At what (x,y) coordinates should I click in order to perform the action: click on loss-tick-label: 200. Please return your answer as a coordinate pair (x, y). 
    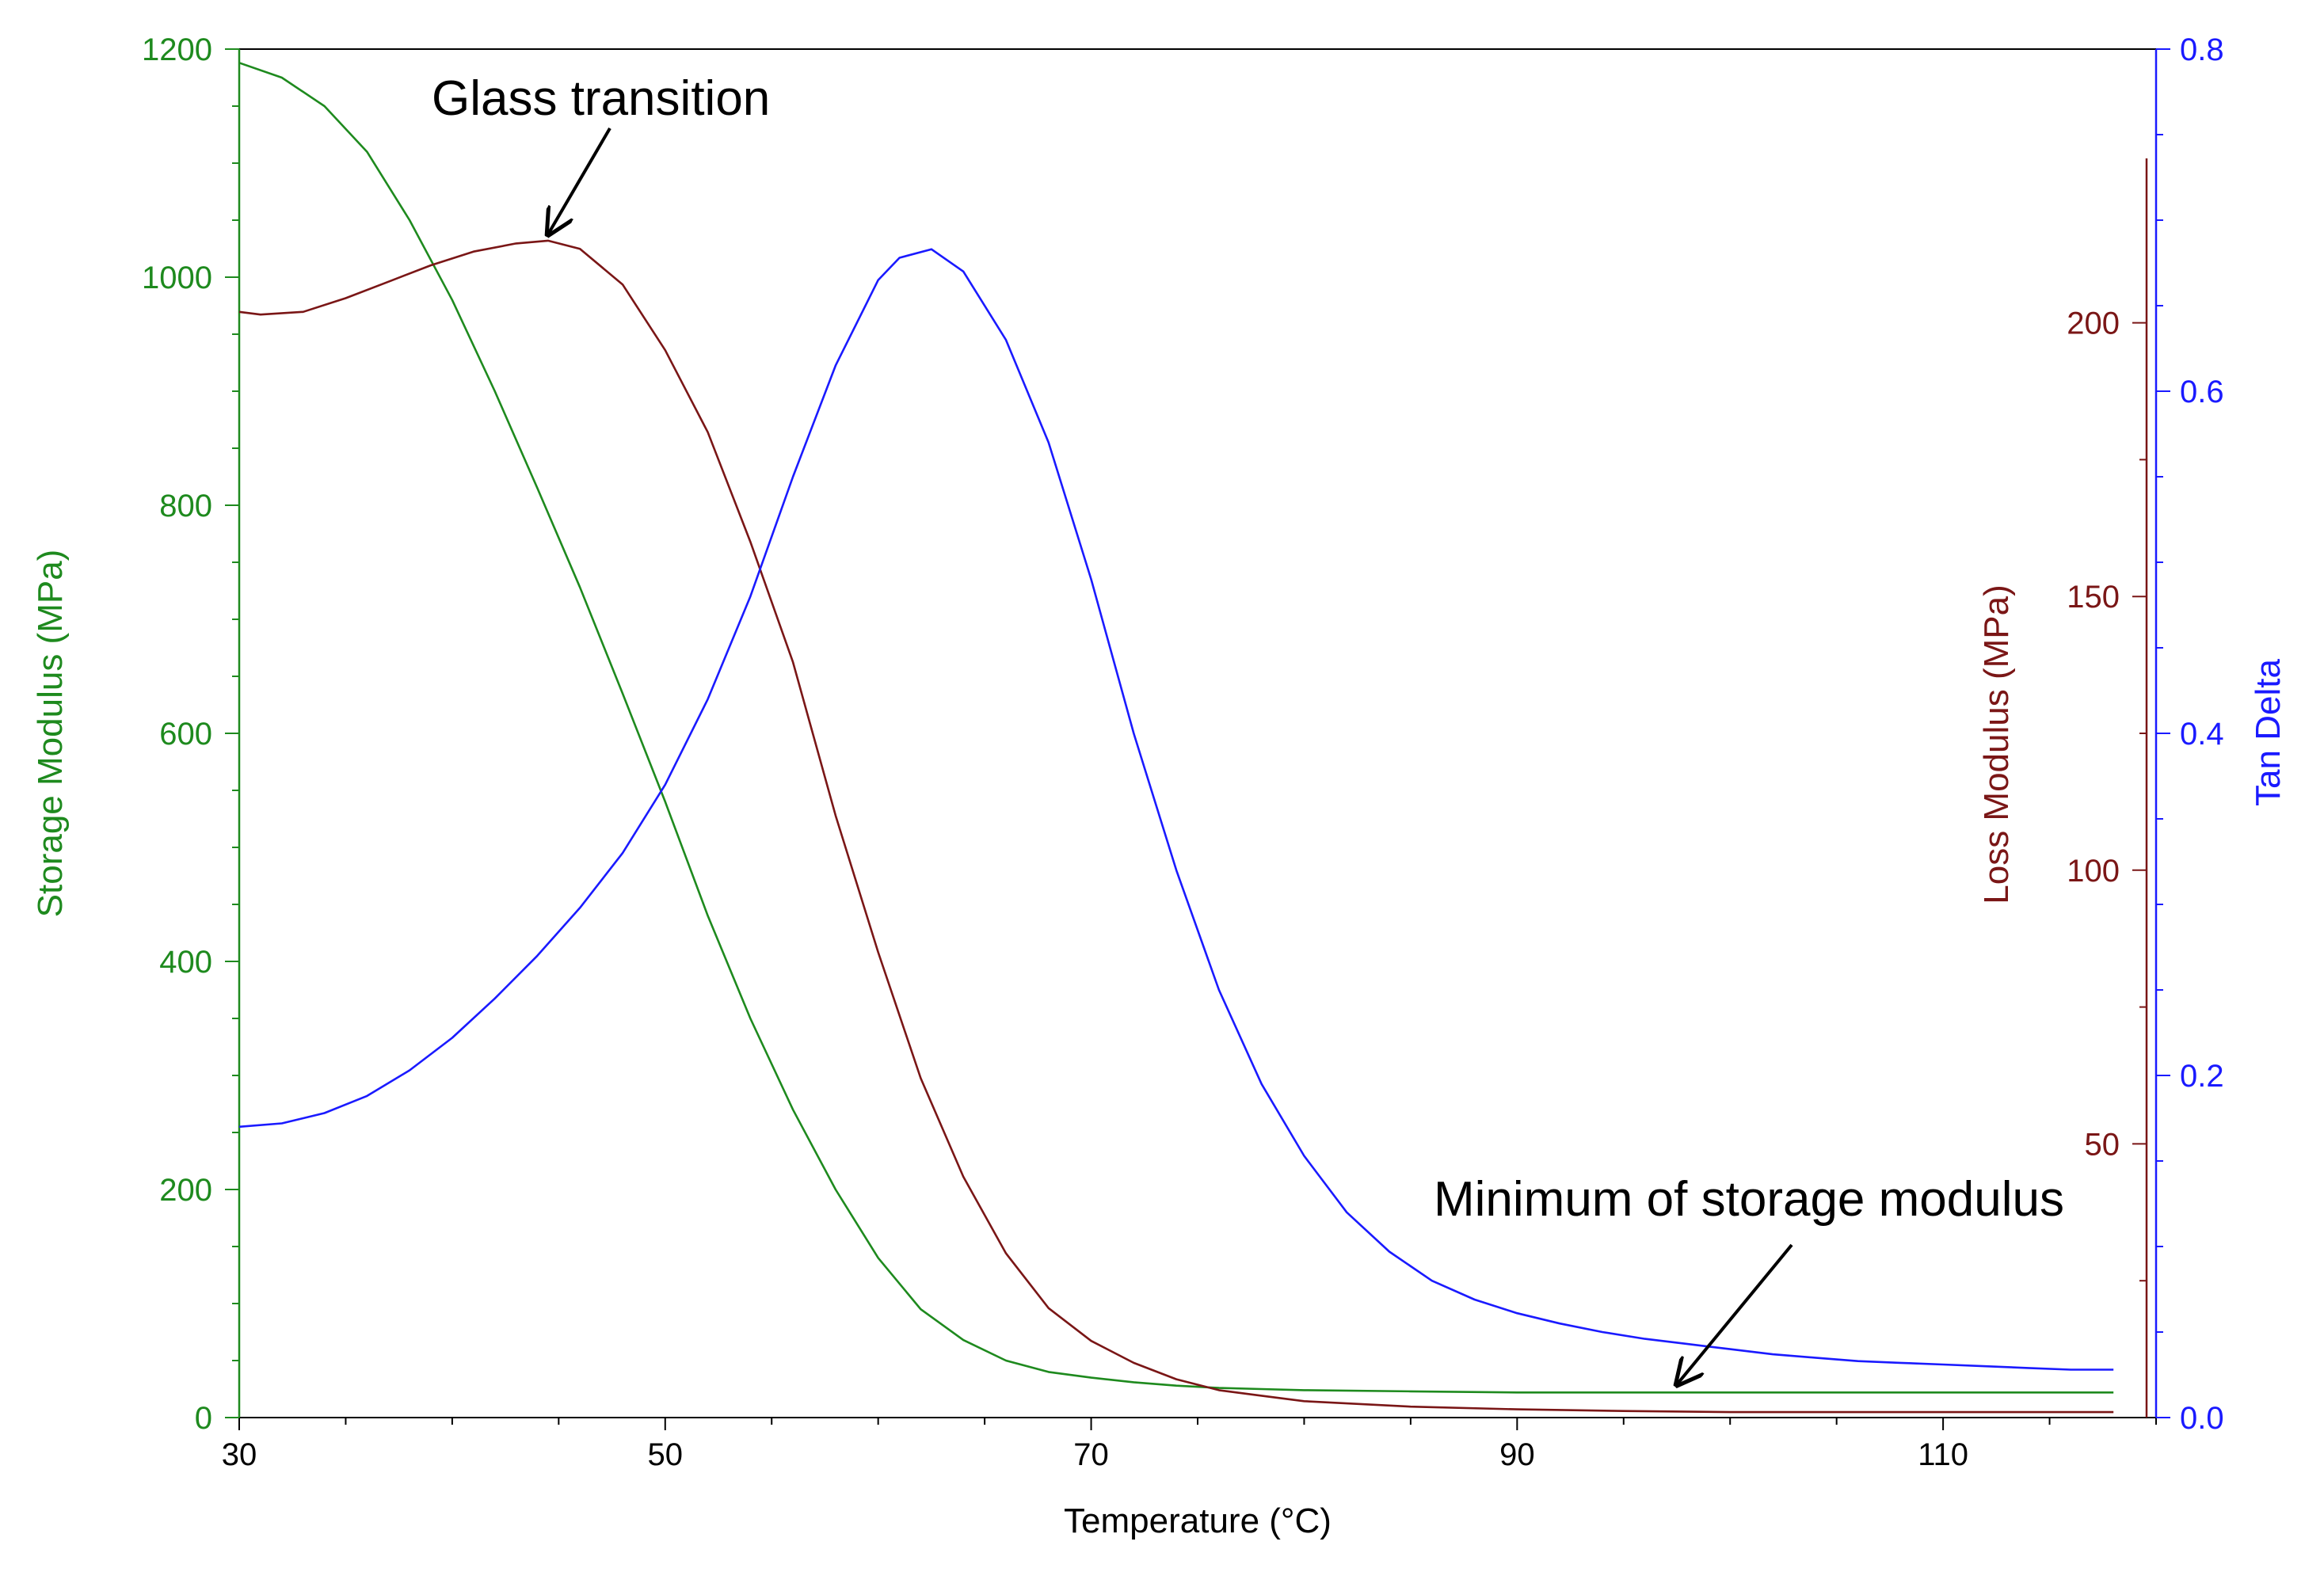
    Looking at the image, I should click on (2093, 323).